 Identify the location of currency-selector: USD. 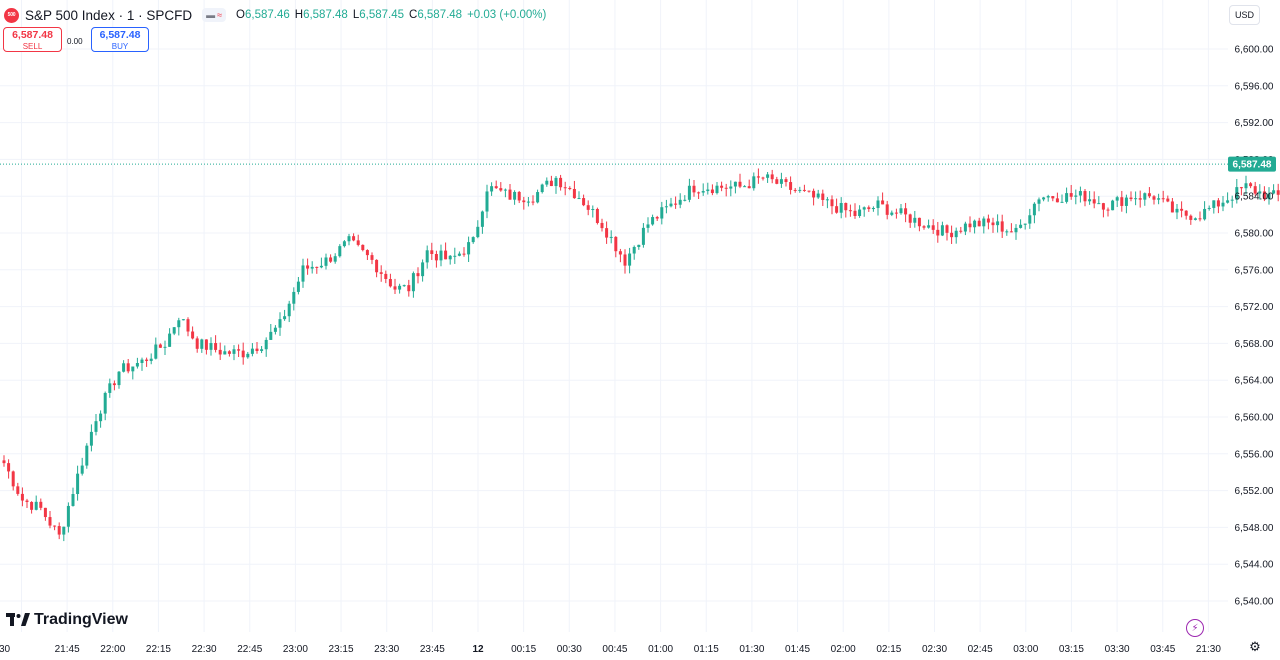
(1244, 15).